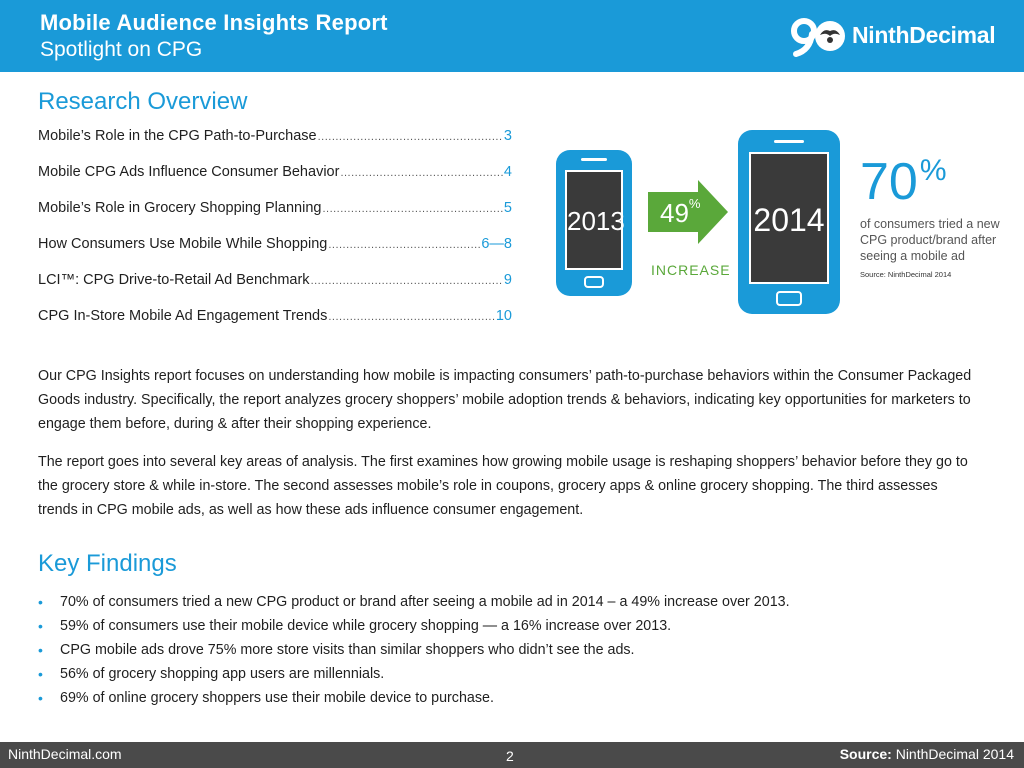 The height and width of the screenshot is (768, 1024). Describe the element at coordinates (143, 101) in the screenshot. I see `research-overview-heading: Research Overview` at that location.